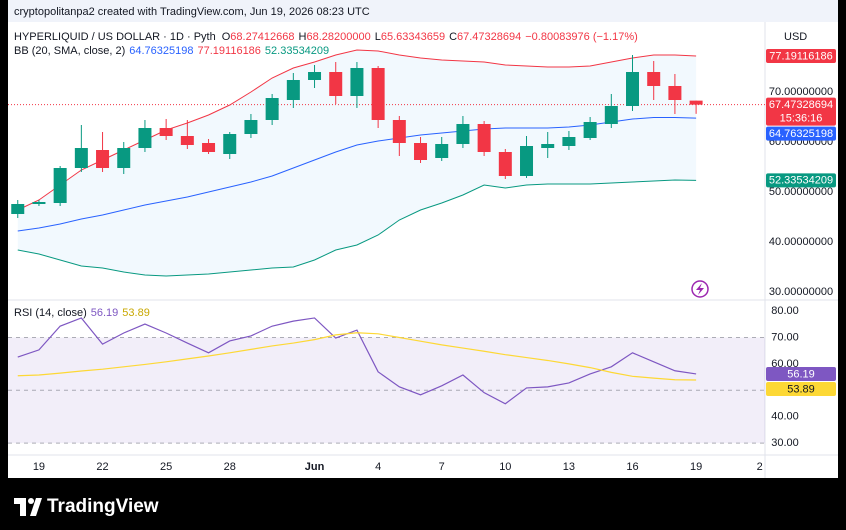 The height and width of the screenshot is (530, 846). Describe the element at coordinates (303, 37) in the screenshot. I see `legend-letter: H` at that location.